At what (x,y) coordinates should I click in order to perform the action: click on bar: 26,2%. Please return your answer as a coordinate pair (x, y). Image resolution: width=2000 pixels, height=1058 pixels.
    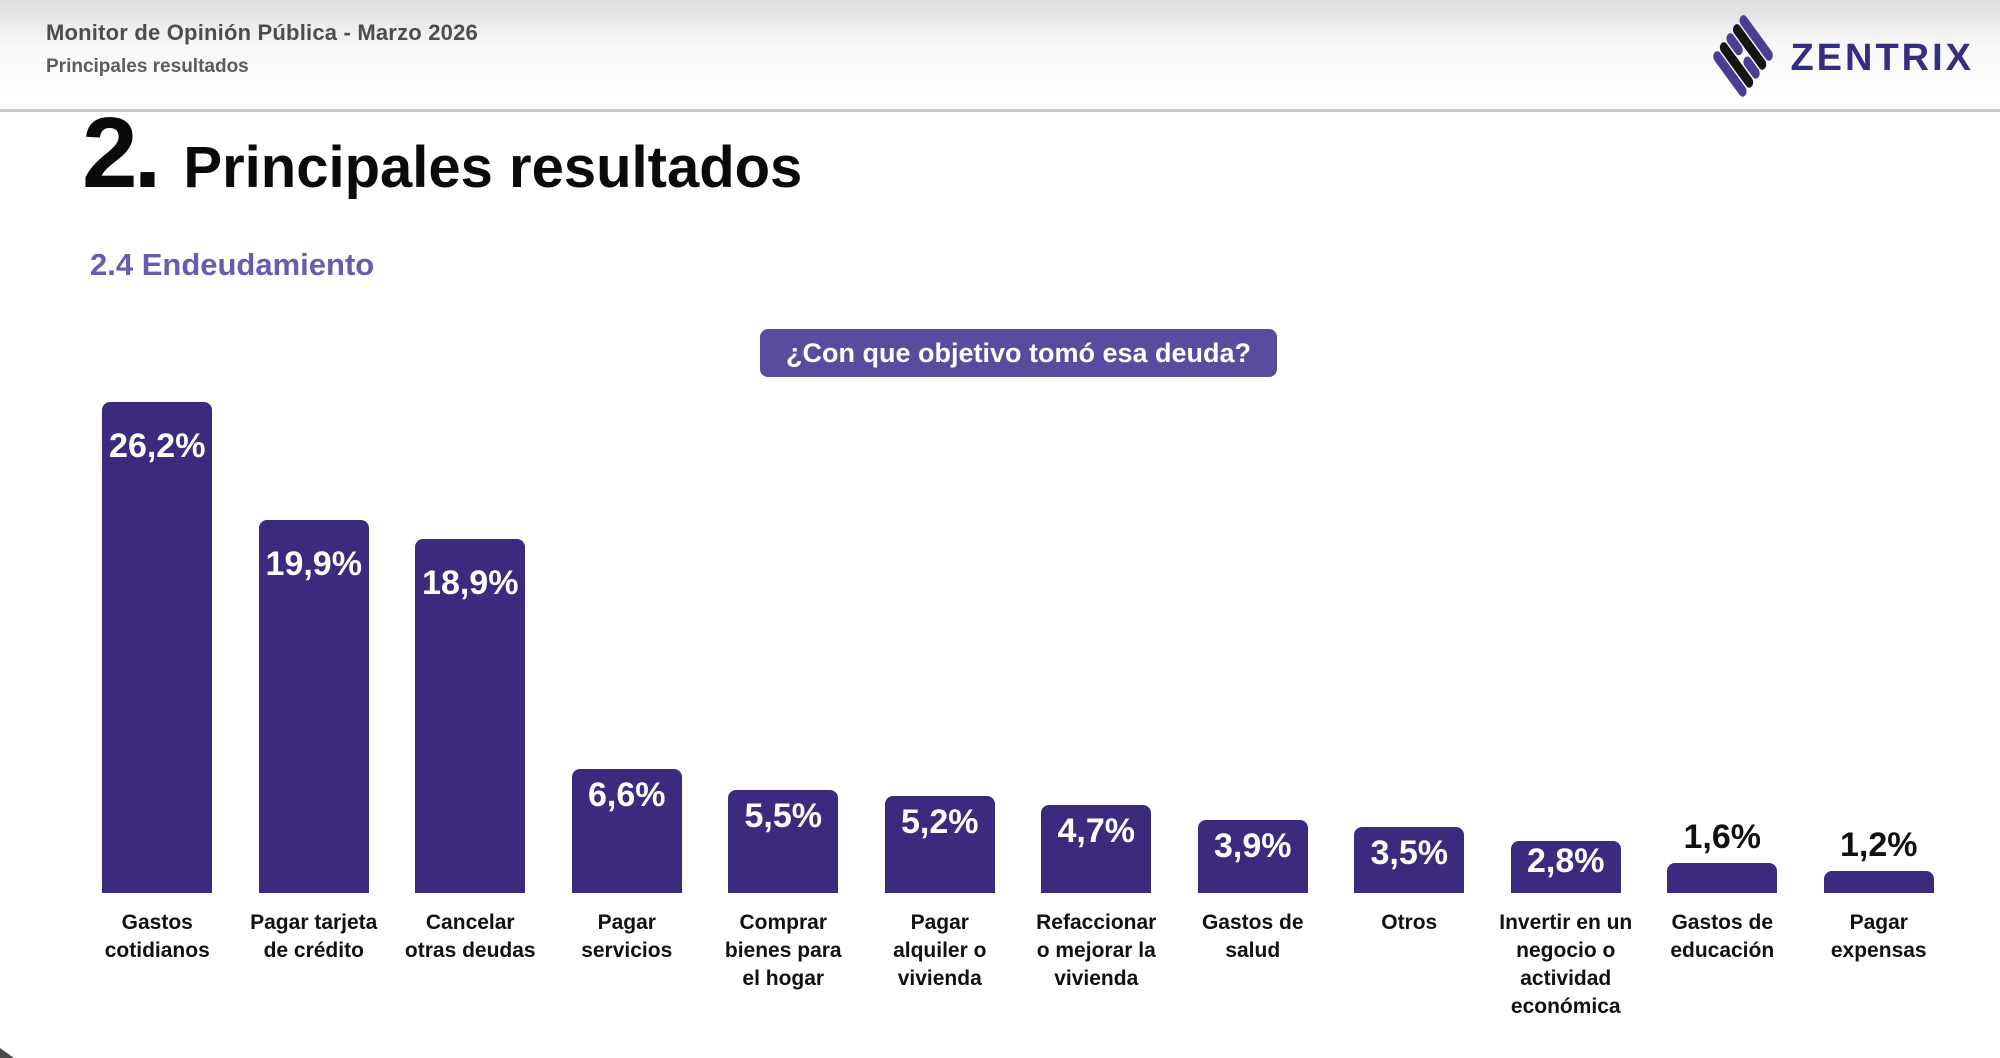
    Looking at the image, I should click on (157, 647).